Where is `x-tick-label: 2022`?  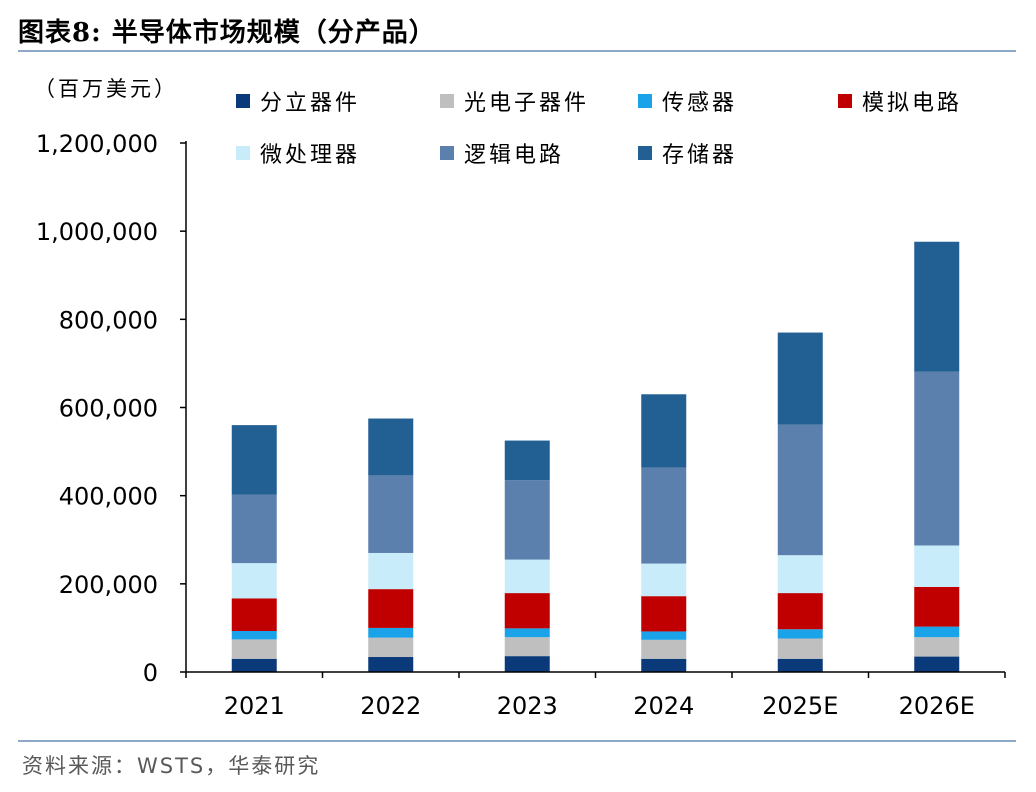 x-tick-label: 2022 is located at coordinates (390, 706).